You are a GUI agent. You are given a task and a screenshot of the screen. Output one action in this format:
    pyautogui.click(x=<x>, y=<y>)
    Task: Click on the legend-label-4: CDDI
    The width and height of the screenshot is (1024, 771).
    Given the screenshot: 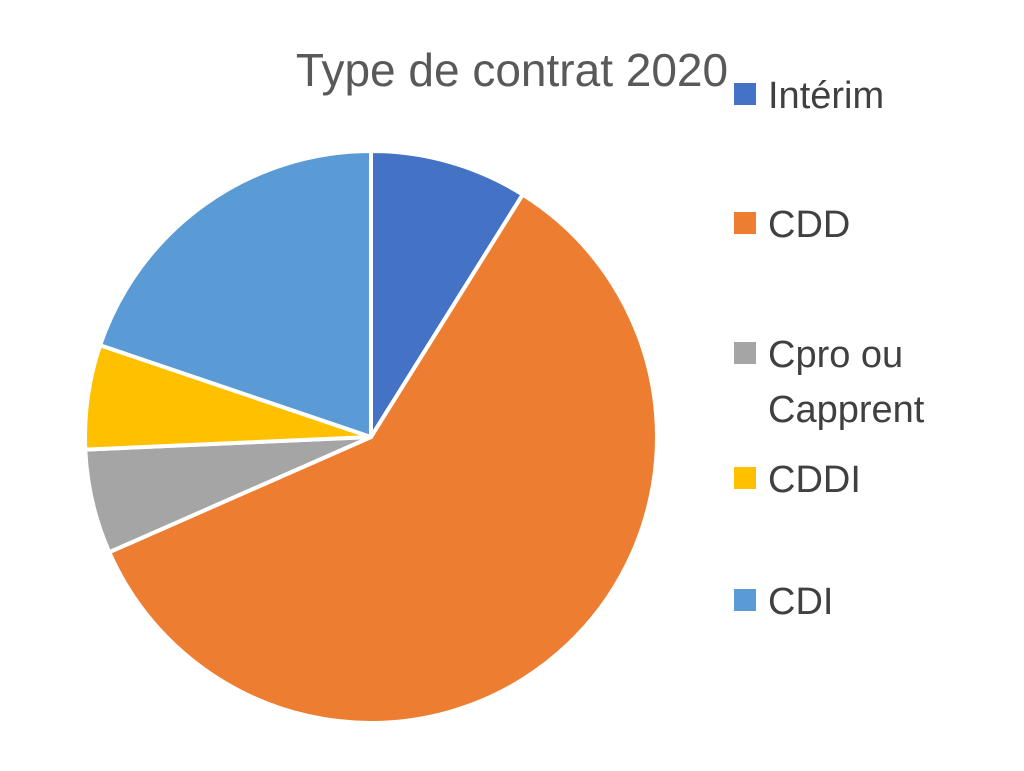 What is the action you would take?
    pyautogui.click(x=814, y=480)
    